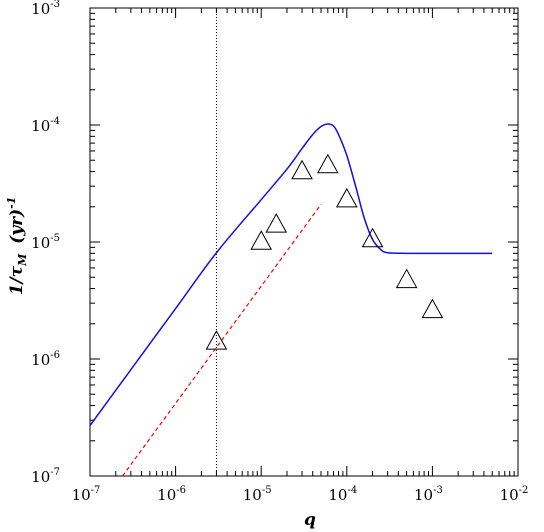 This screenshot has height=532, width=544. I want to click on y-tick-label: 10⁻³, so click(45, 9).